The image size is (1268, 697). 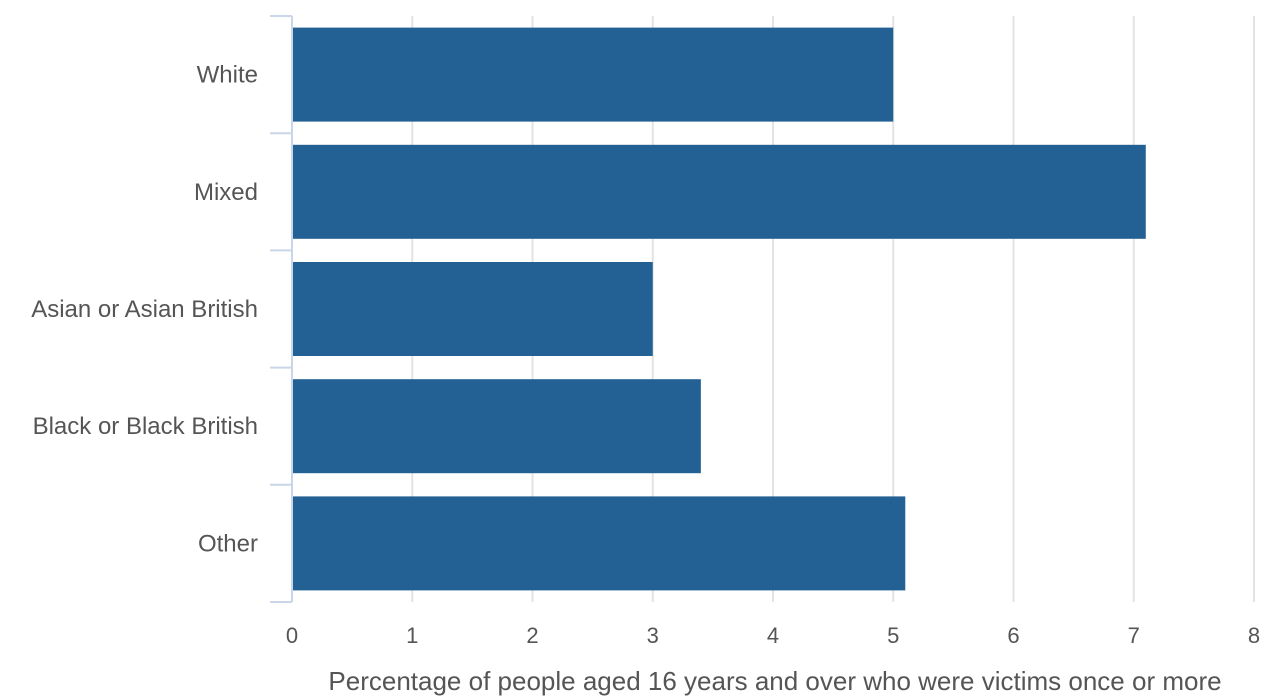 What do you see at coordinates (228, 543) in the screenshot?
I see `category-label-4: Other` at bounding box center [228, 543].